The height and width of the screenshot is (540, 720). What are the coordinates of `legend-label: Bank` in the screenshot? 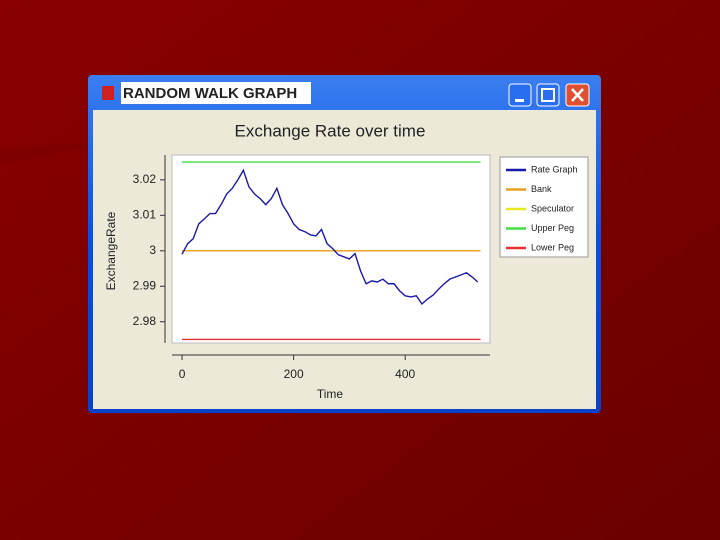 It's located at (541, 189).